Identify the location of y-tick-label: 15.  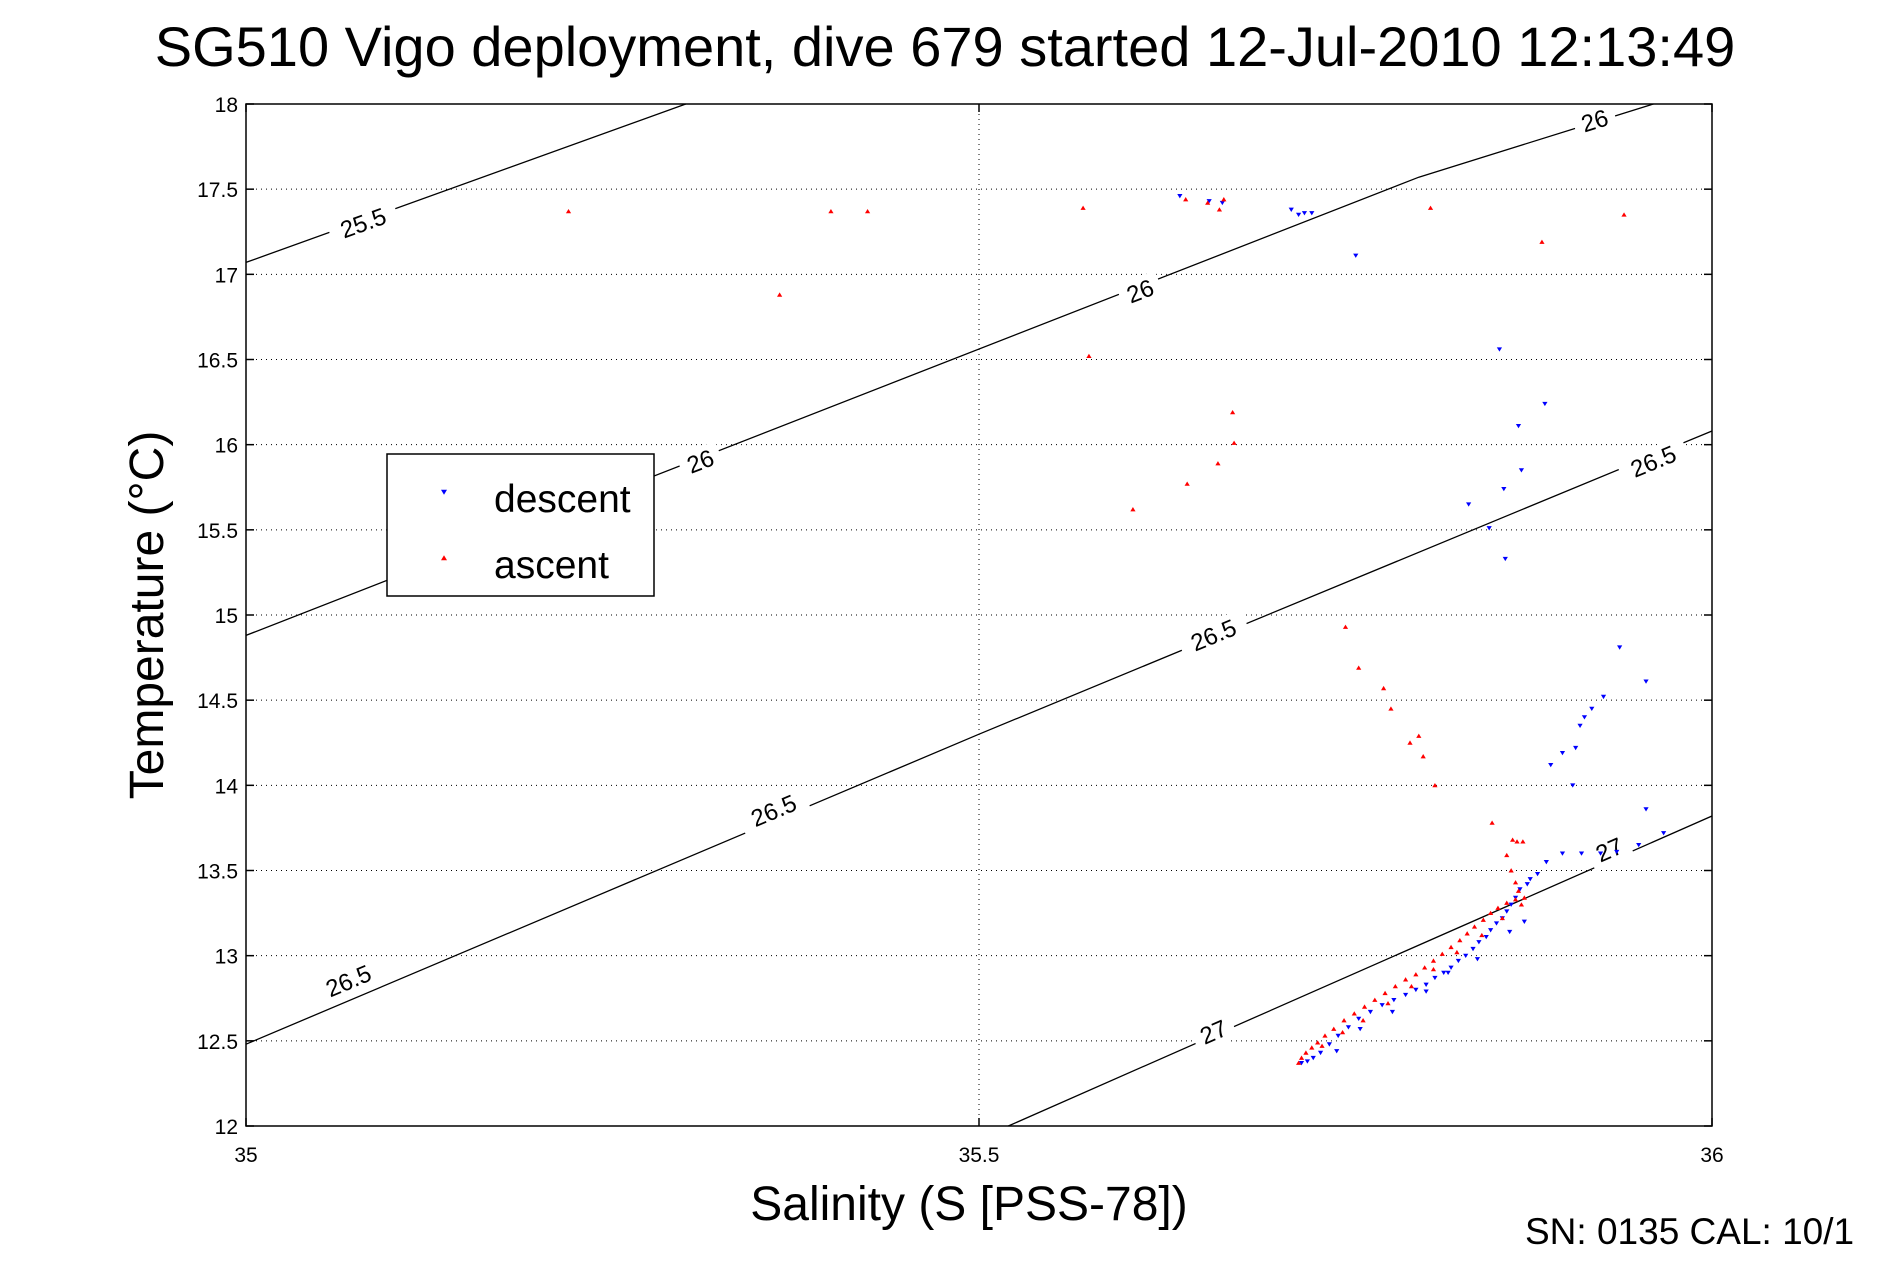
(226, 616).